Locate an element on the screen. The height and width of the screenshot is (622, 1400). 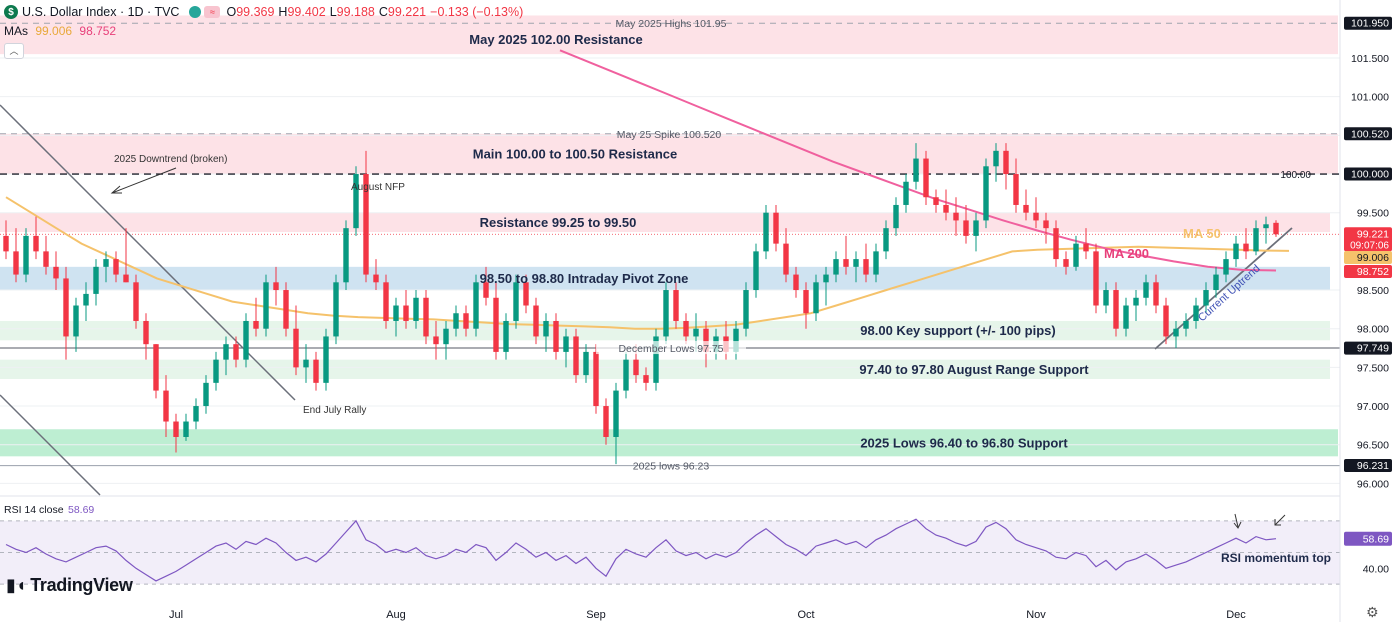
price-badge: 101.950 is located at coordinates (1370, 24).